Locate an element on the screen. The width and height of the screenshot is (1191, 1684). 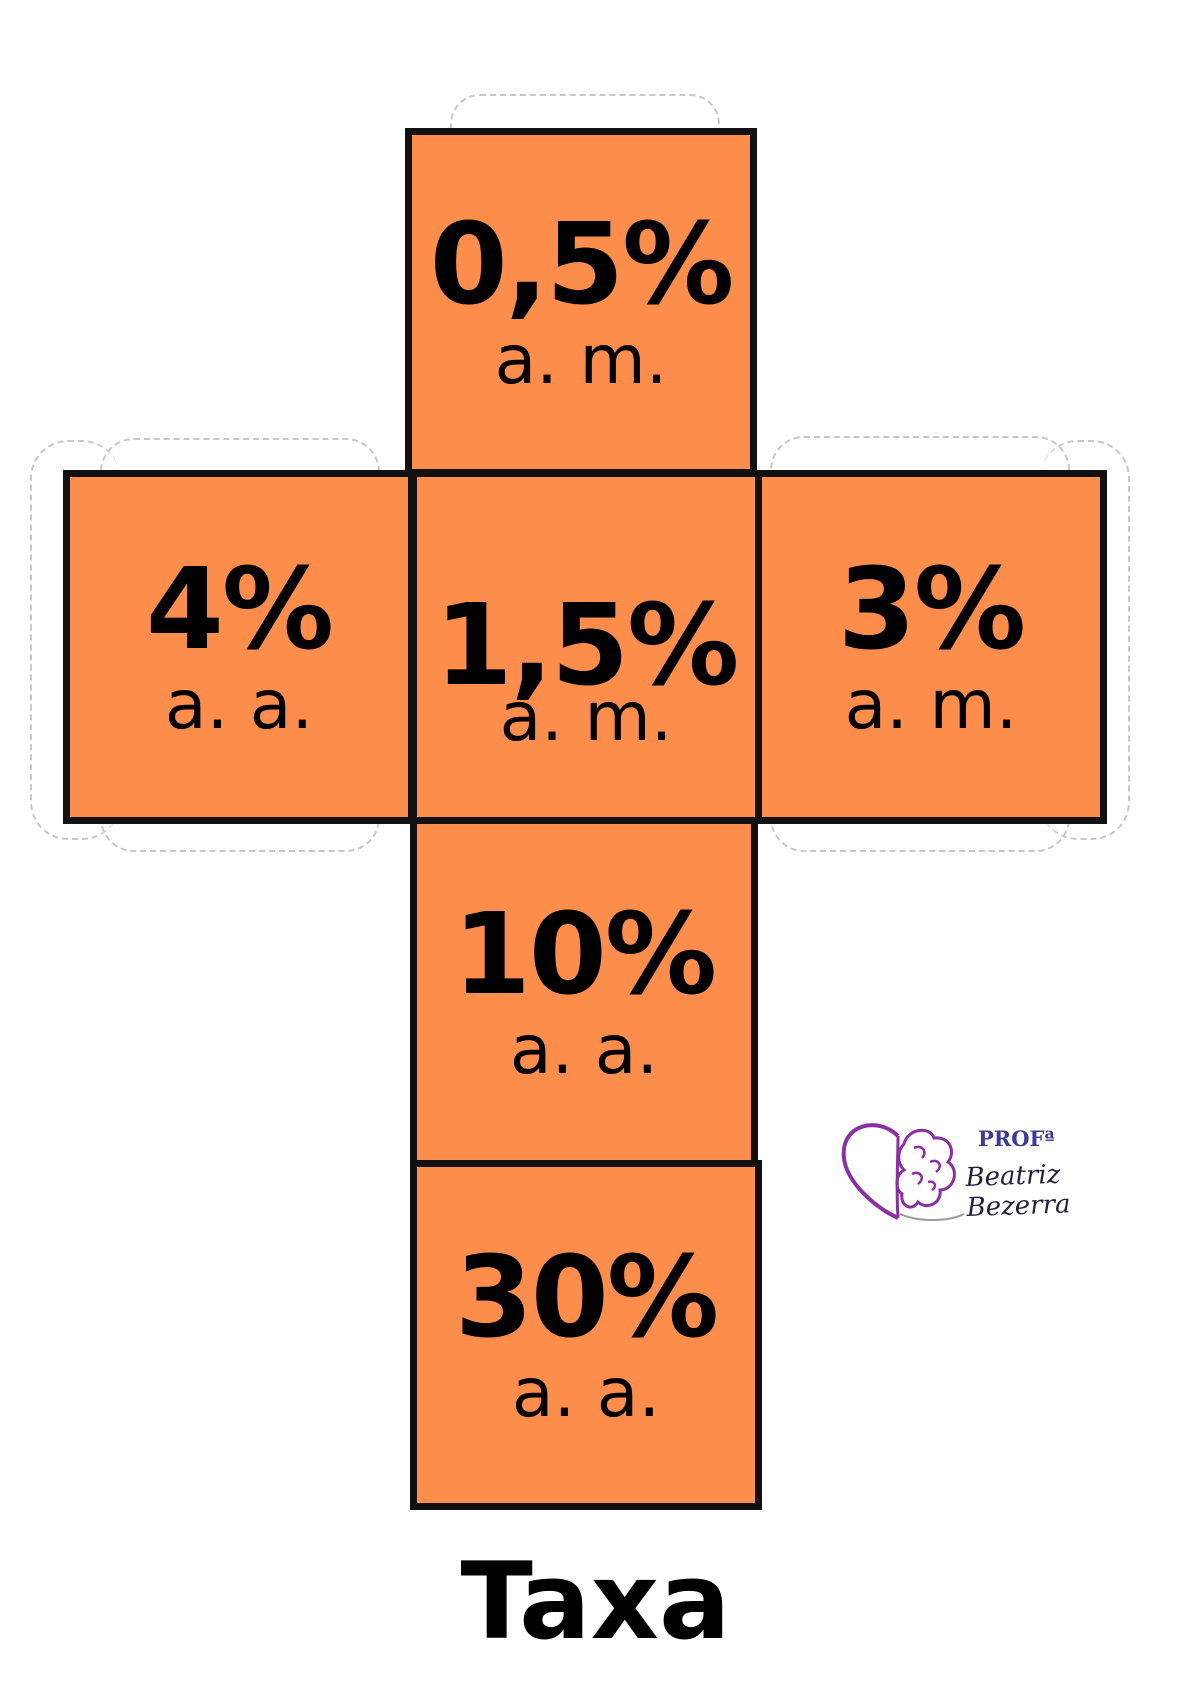
die-face-bottom-2: 30% a. a. is located at coordinates (586, 1335).